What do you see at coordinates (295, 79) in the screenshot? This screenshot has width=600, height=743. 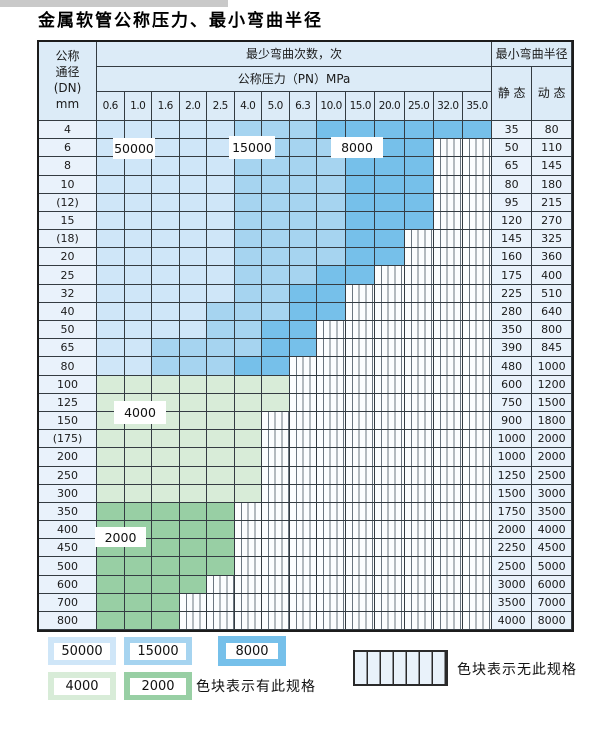 I see `header-pressure: 公称压力（PN）MPa` at bounding box center [295, 79].